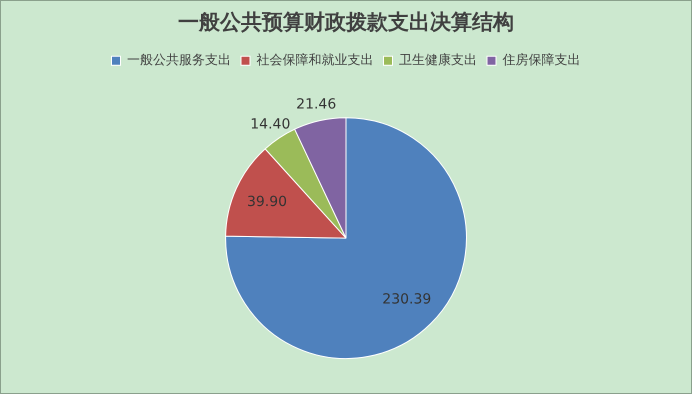  Describe the element at coordinates (270, 124) in the screenshot. I see `data-label: 14.40` at that location.